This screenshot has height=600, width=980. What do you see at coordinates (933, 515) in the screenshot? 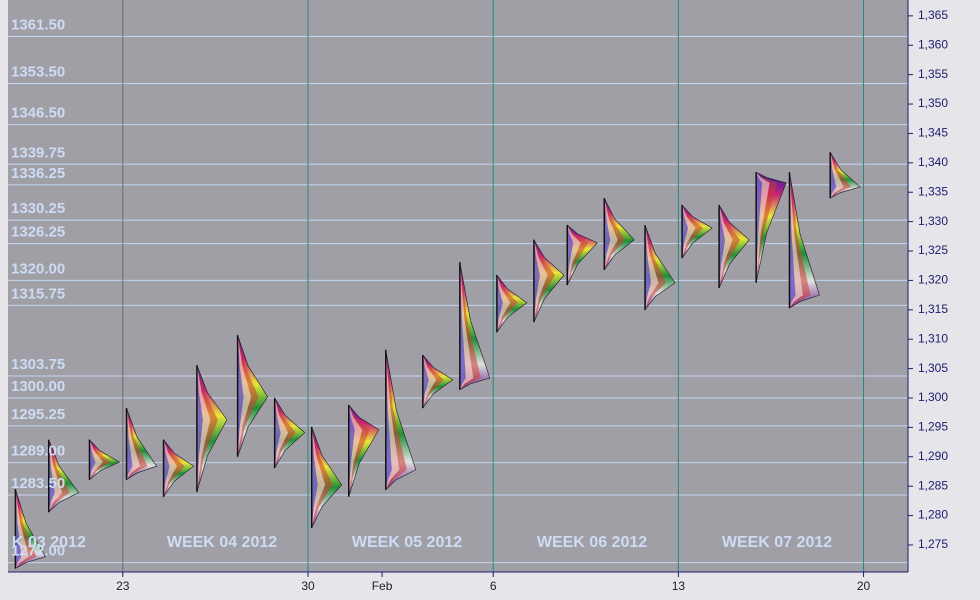
I see `y-tick-label: 1,280` at bounding box center [933, 515].